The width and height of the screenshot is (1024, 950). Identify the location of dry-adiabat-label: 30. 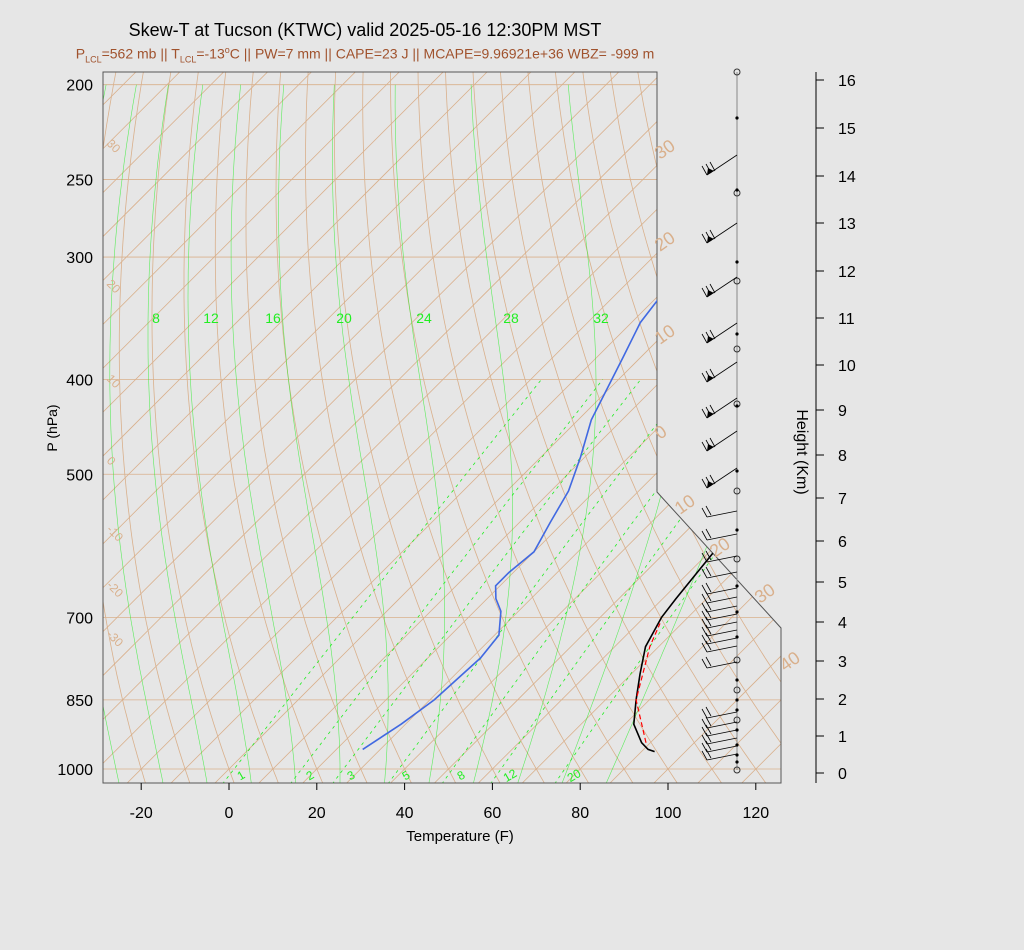
(765, 593).